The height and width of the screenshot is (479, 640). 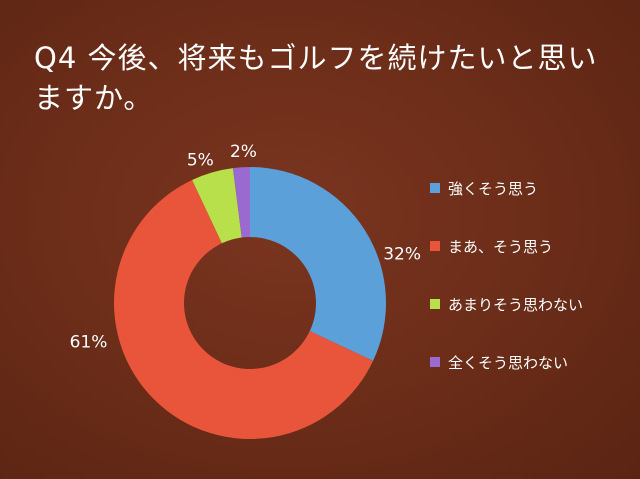 I want to click on legend-item-4: 全くそう思わない, so click(x=506, y=362).